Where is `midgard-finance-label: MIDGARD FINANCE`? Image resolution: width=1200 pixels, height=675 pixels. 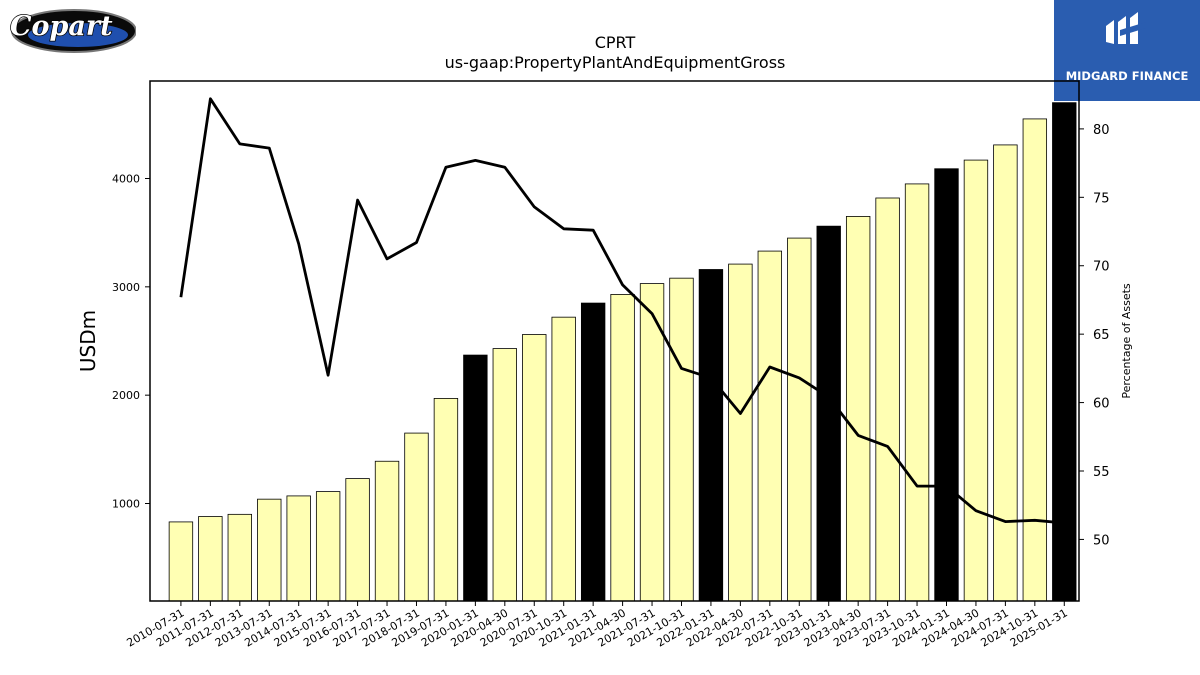
midgard-finance-label: MIDGARD FINANCE is located at coordinates (1127, 76).